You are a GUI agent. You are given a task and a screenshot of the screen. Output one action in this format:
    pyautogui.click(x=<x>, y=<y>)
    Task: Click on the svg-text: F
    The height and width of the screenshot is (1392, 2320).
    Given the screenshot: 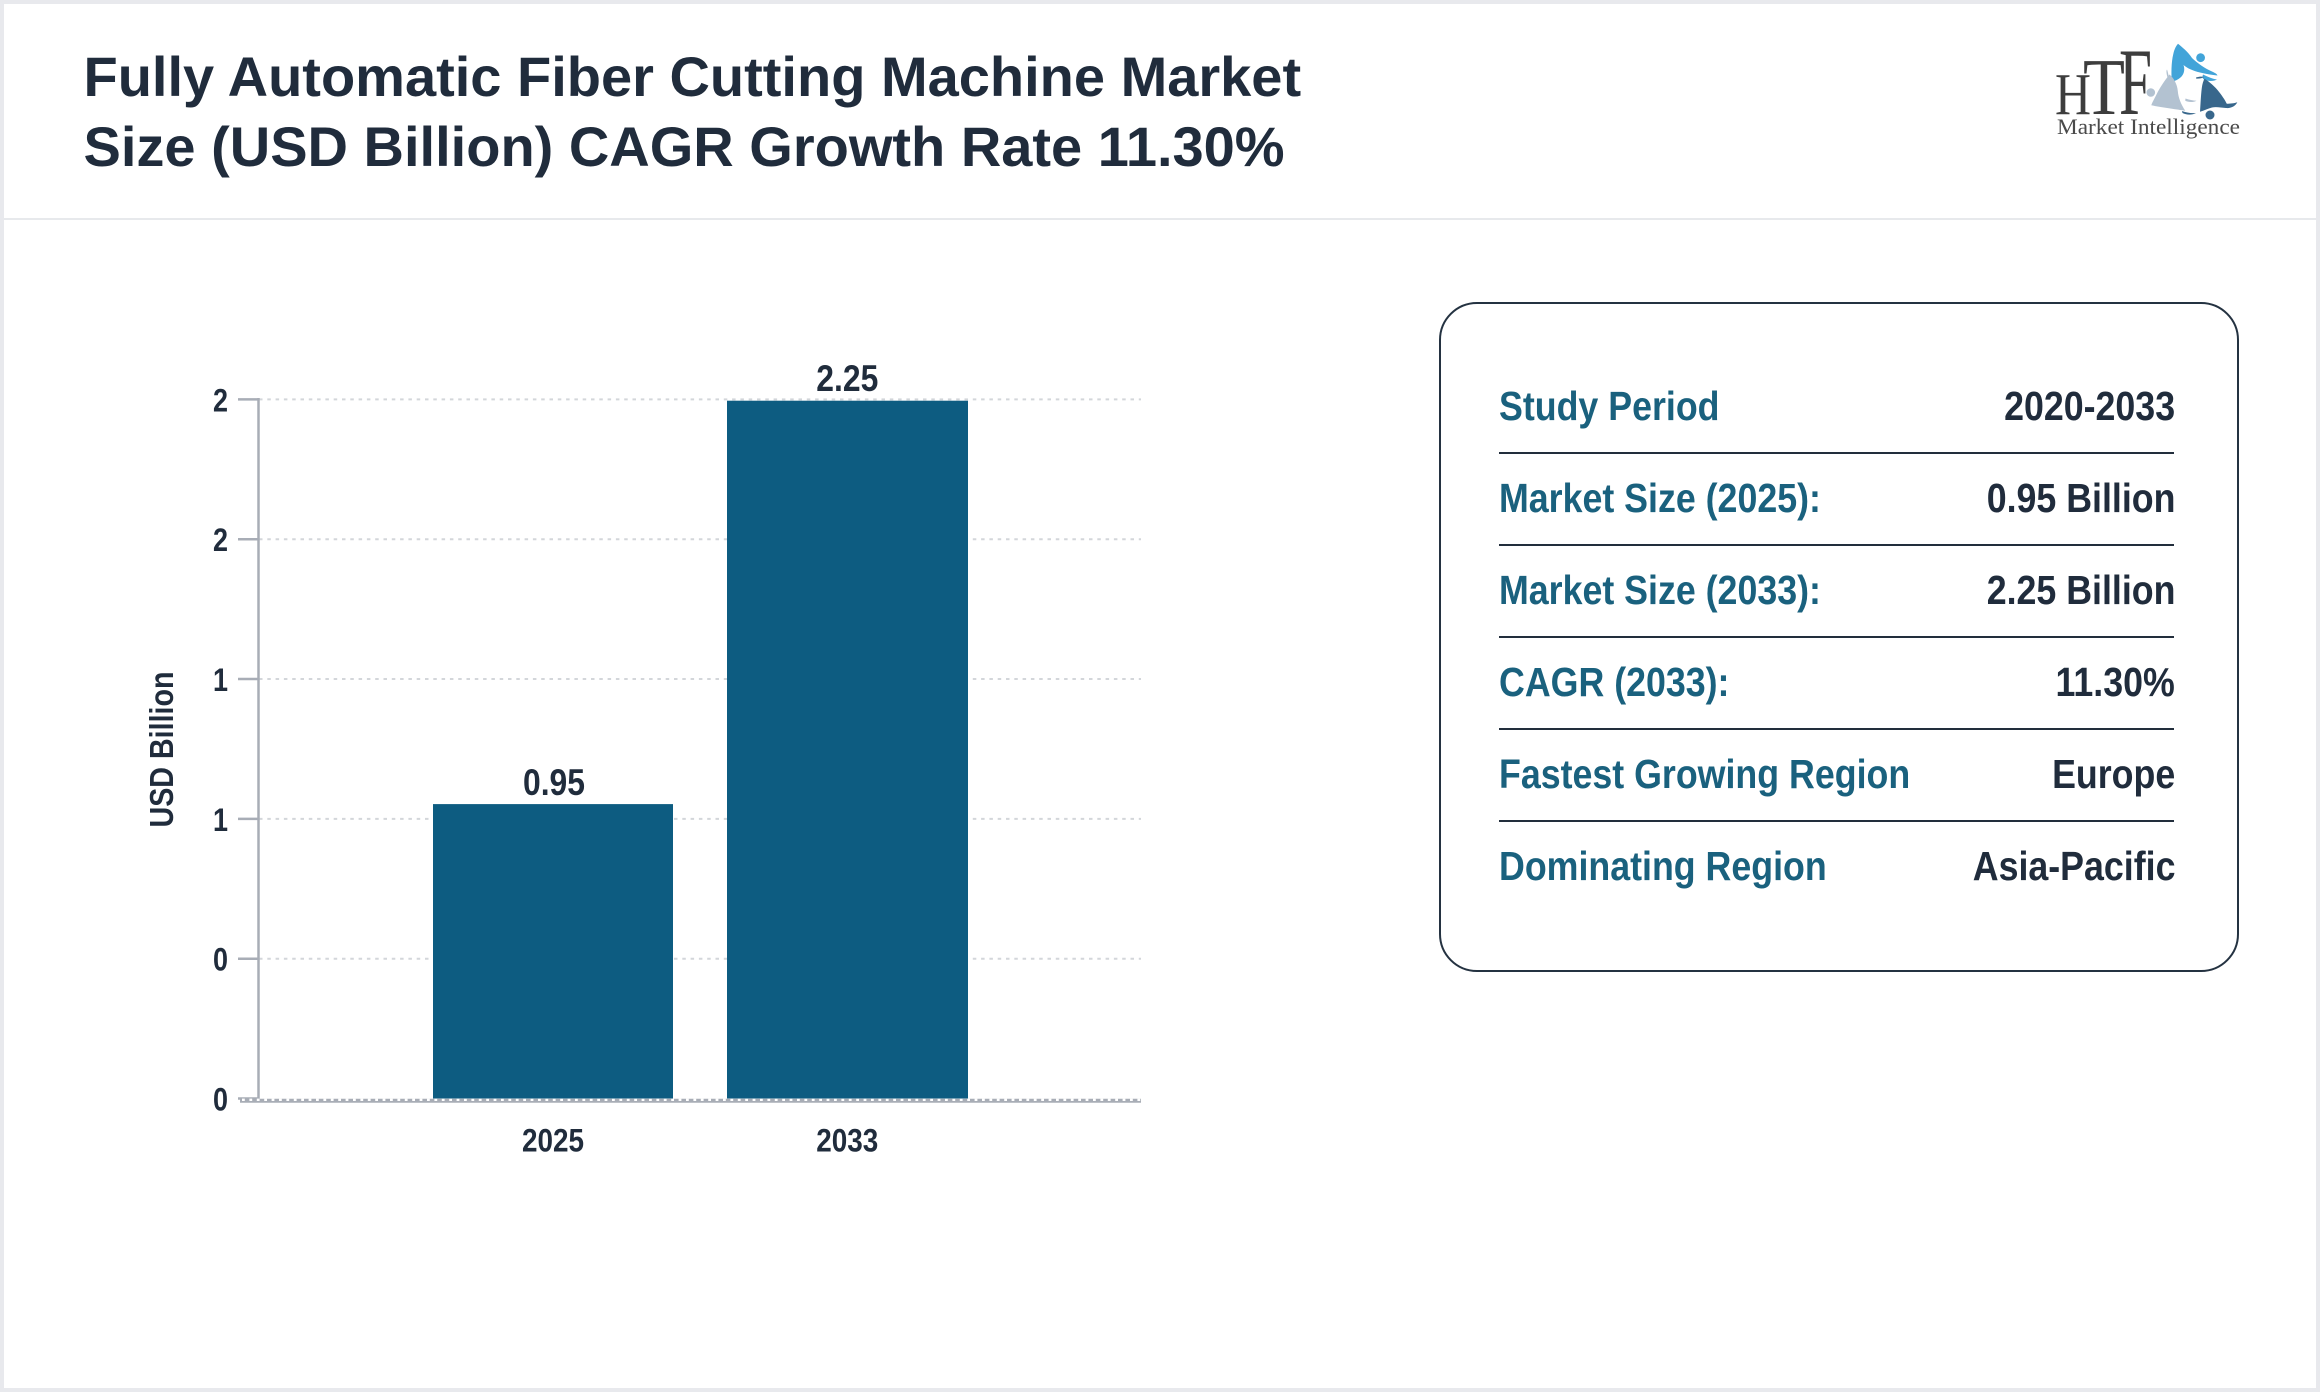 What is the action you would take?
    pyautogui.click(x=2135, y=82)
    